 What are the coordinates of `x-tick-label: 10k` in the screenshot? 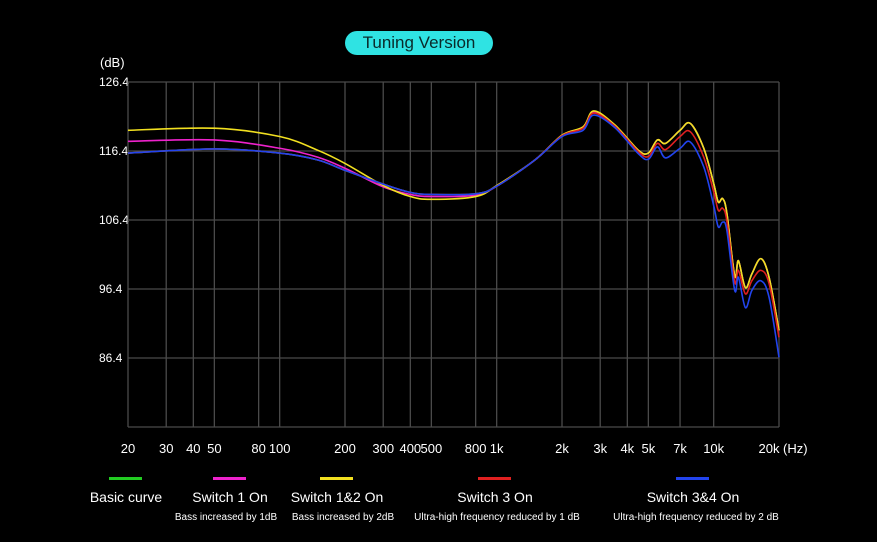 It's located at (713, 448).